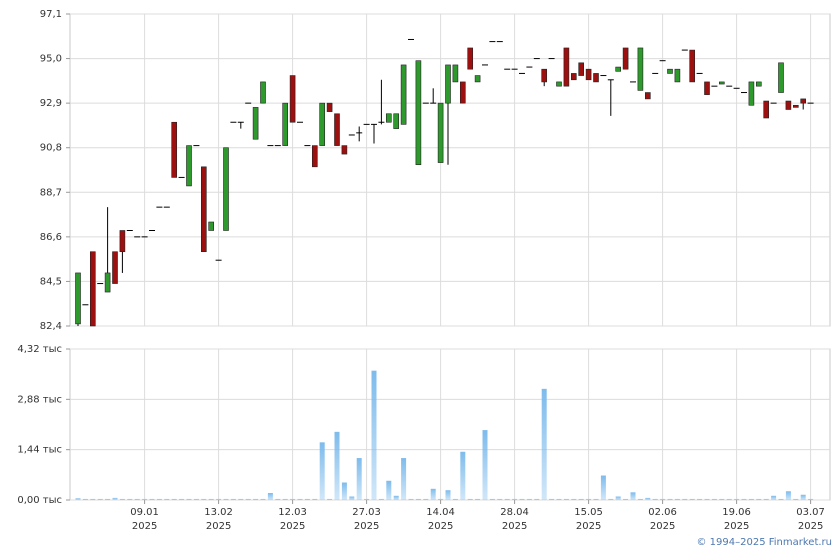 This screenshot has height=550, width=840. Describe the element at coordinates (51, 103) in the screenshot. I see `y-tick-label: 92,9` at that location.